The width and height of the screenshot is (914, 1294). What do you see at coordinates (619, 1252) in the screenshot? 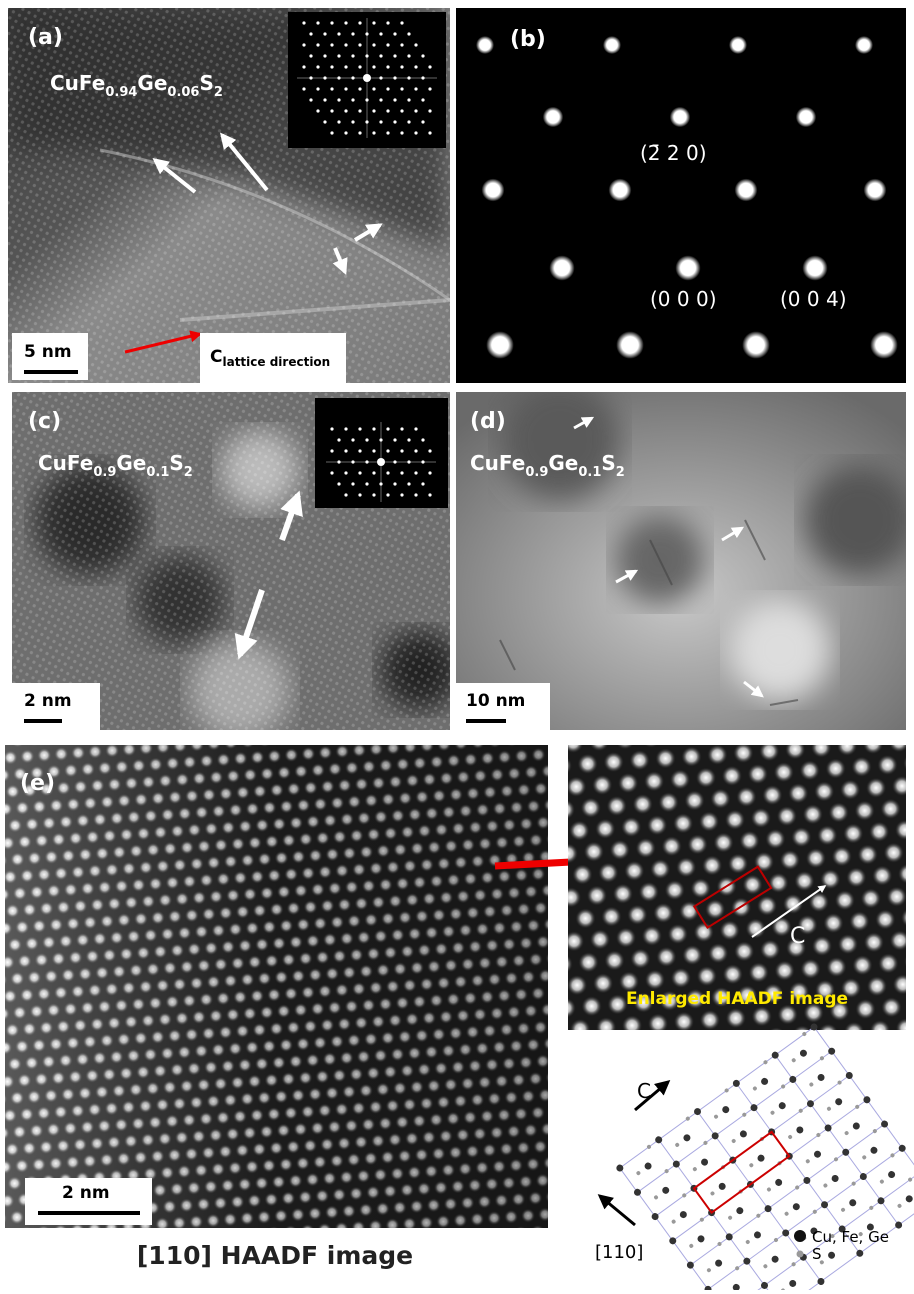
I see `model-axis-label: [110]` at bounding box center [619, 1252].